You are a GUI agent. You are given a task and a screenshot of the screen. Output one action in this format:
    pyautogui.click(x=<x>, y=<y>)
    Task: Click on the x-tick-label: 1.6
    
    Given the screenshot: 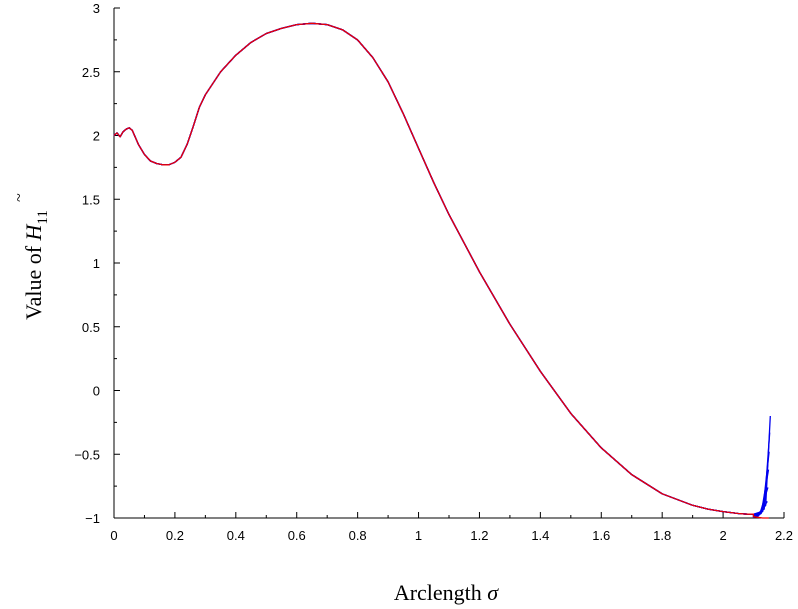 What is the action you would take?
    pyautogui.click(x=601, y=535)
    